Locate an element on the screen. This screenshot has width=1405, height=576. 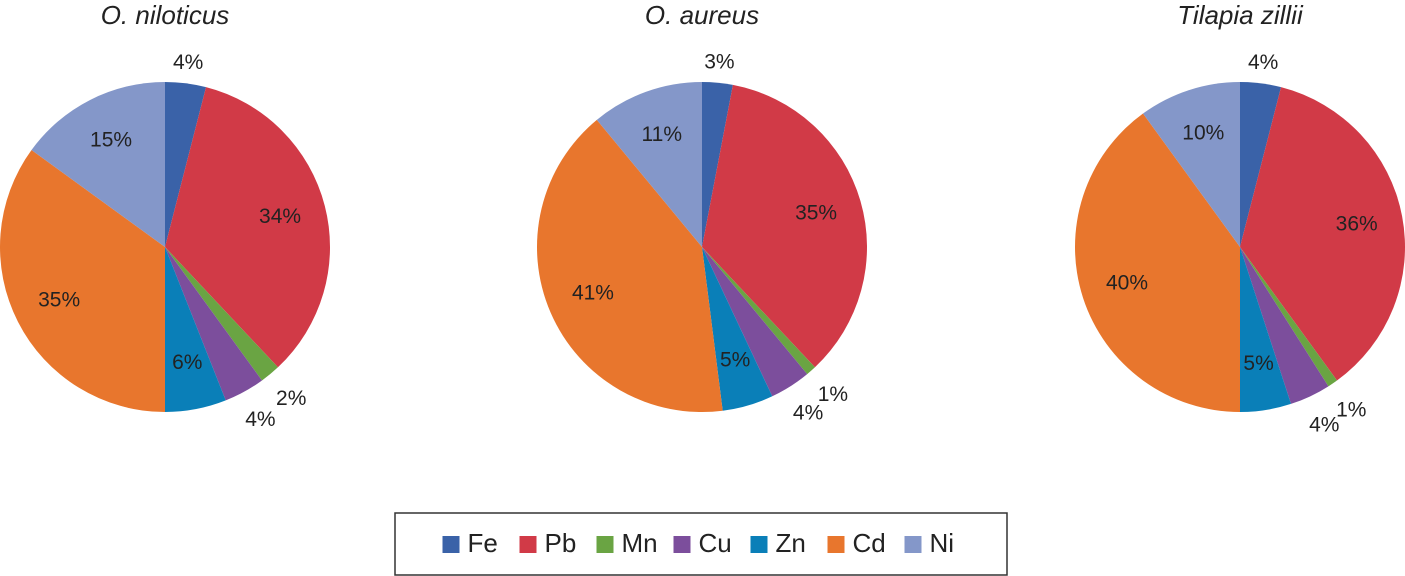
legend-label: Pb is located at coordinates (561, 543).